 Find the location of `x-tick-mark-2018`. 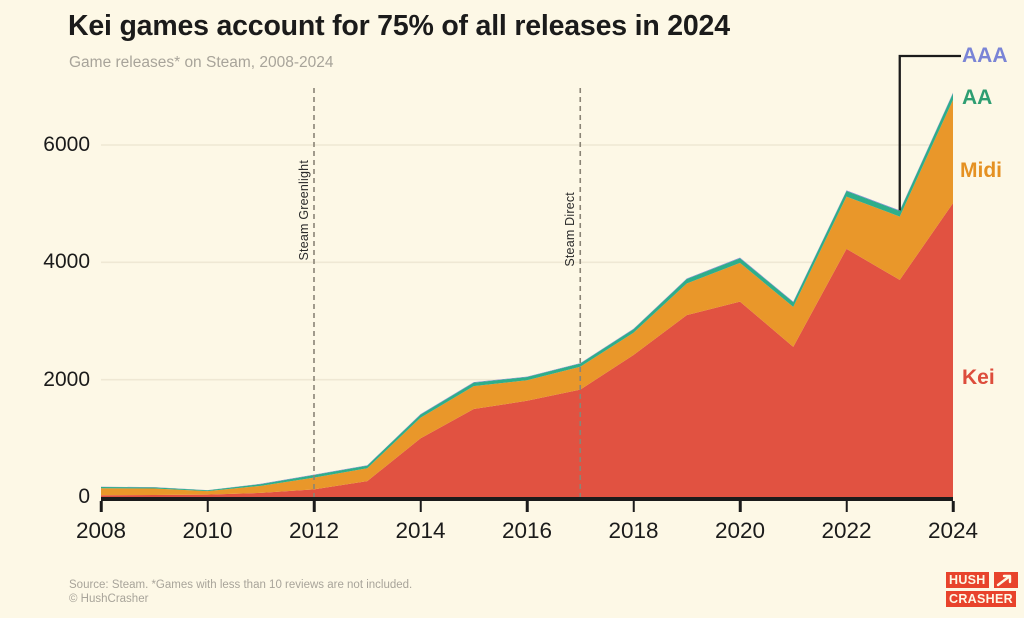

x-tick-mark-2018 is located at coordinates (633, 506).